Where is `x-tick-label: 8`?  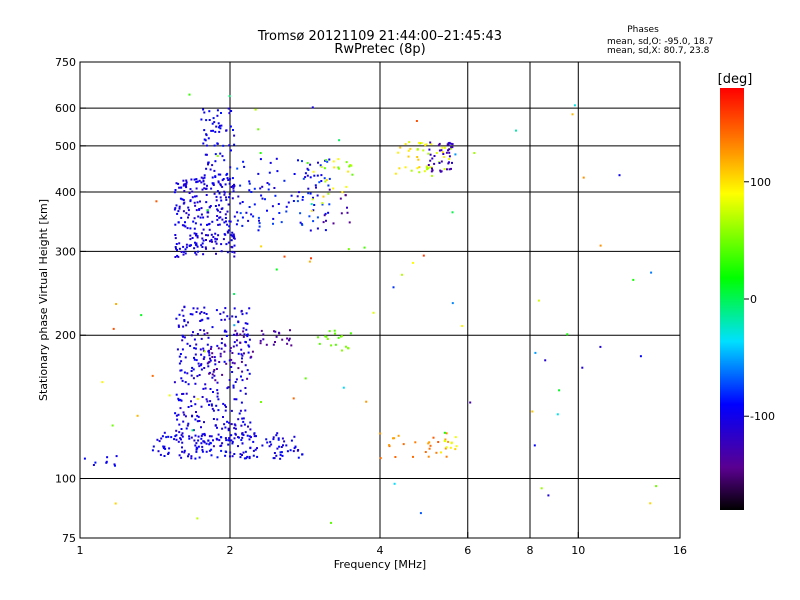 x-tick-label: 8 is located at coordinates (530, 550).